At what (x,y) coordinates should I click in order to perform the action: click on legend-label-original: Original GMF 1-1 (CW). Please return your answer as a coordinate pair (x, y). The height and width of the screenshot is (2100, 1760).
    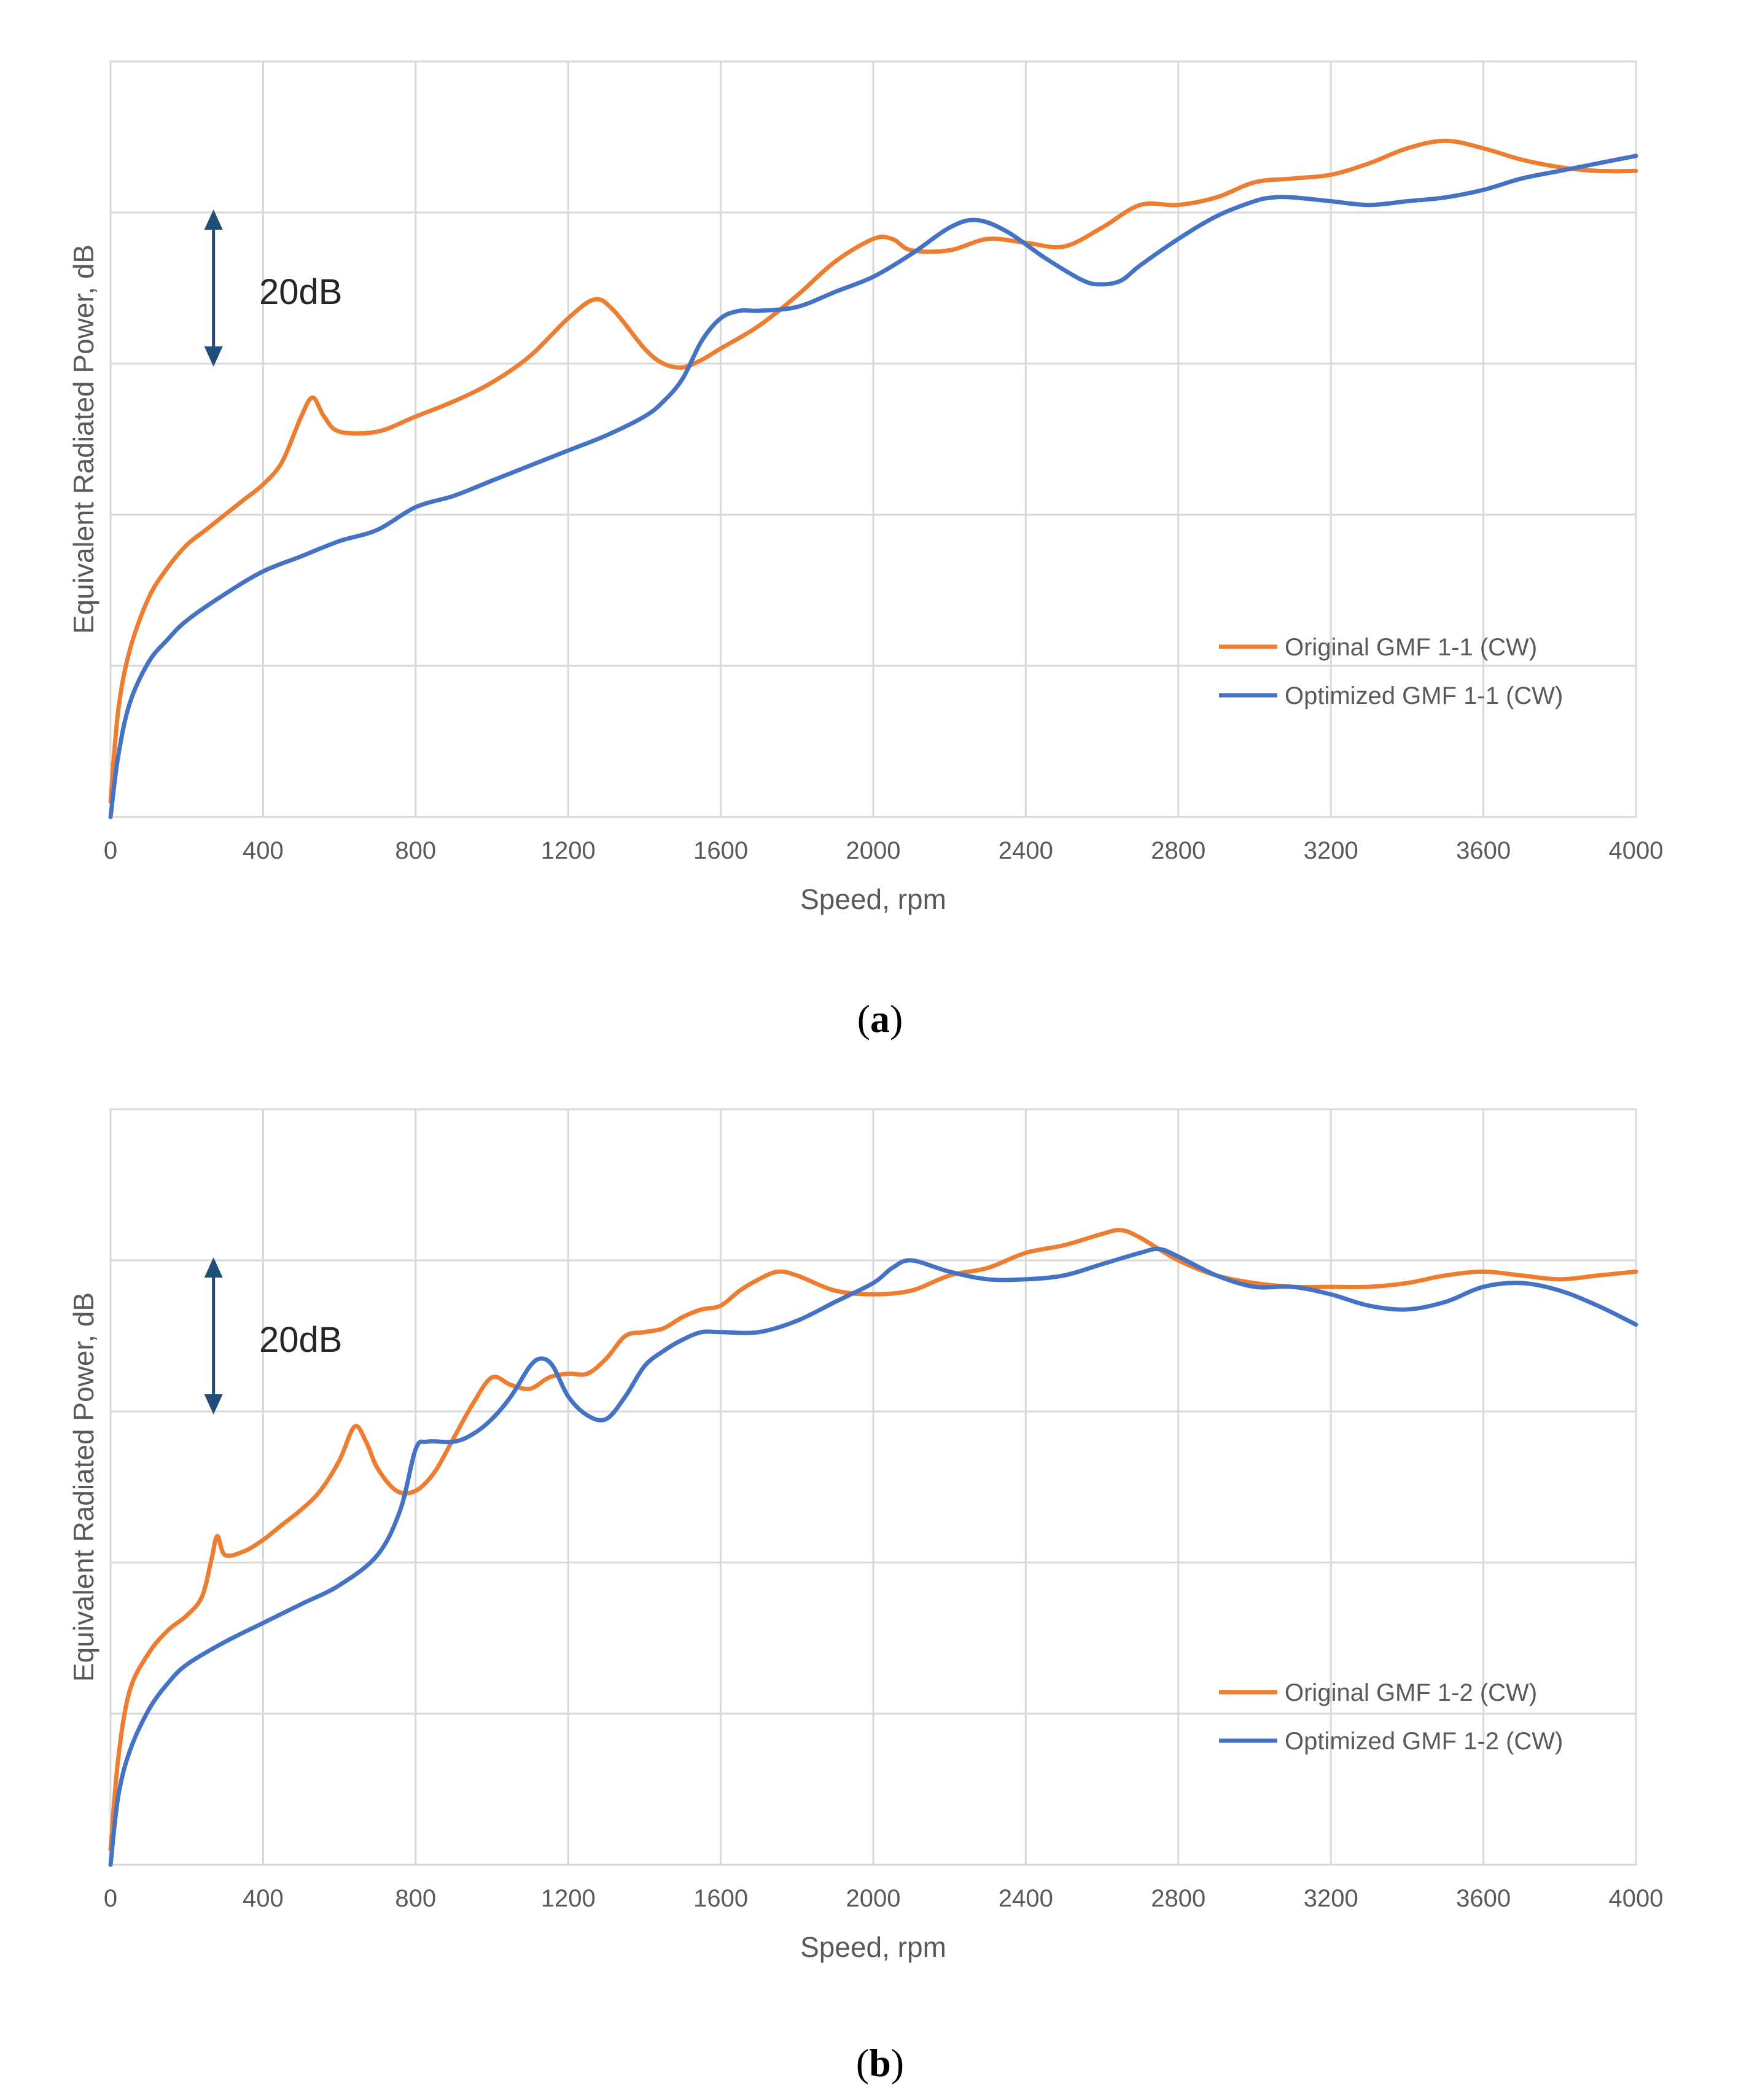
    Looking at the image, I should click on (1411, 647).